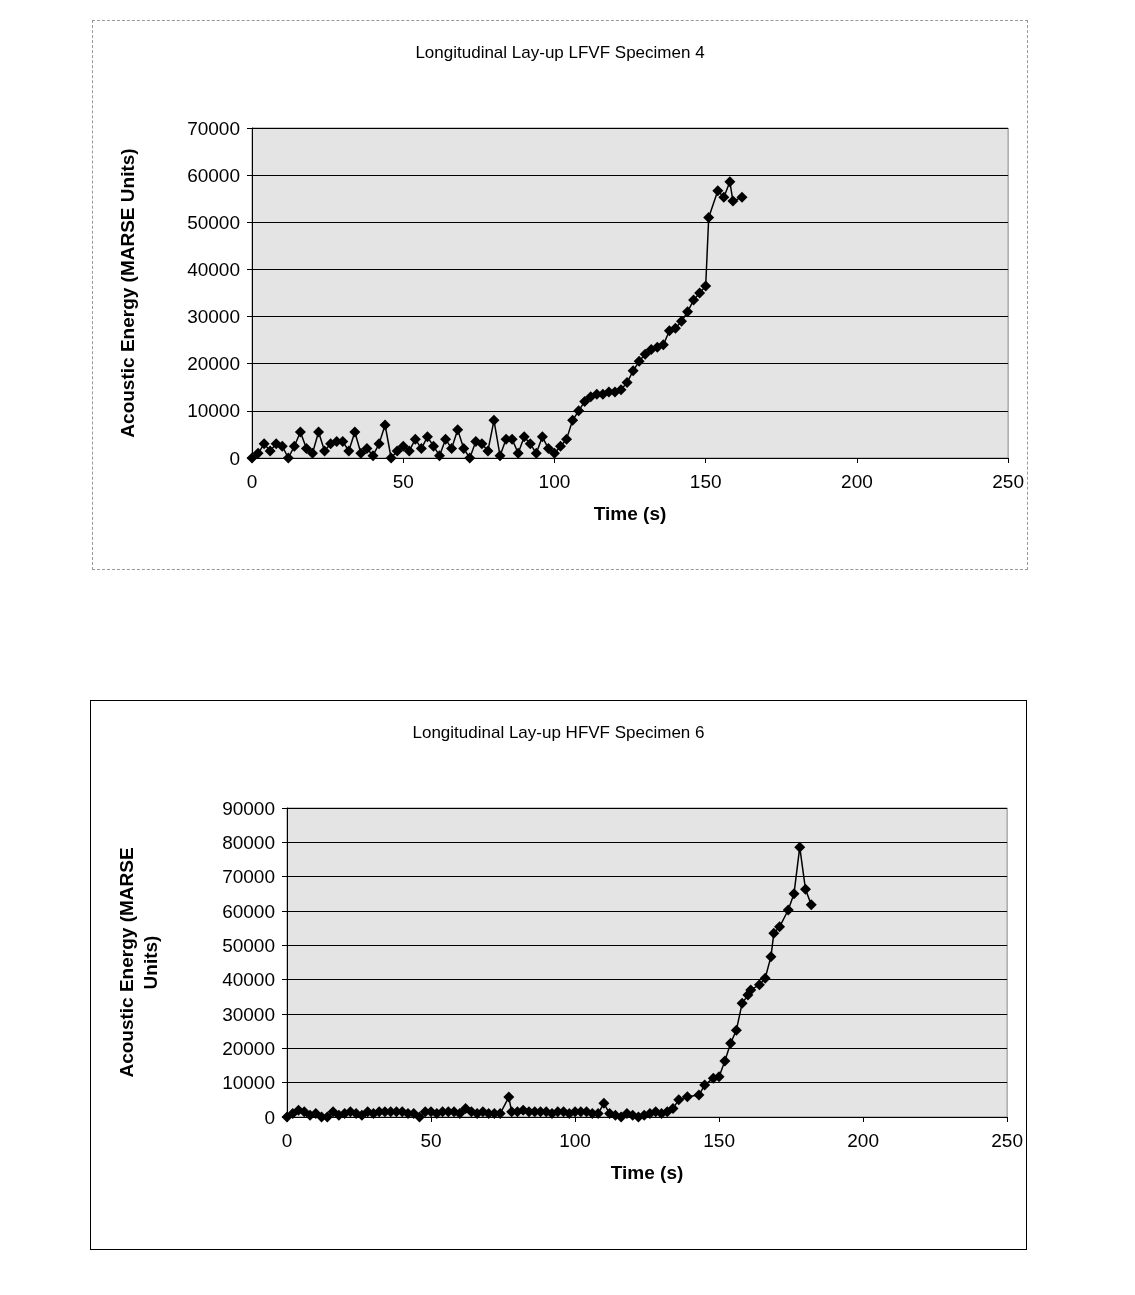  Describe the element at coordinates (287, 1140) in the screenshot. I see `x-tick-label: 0` at that location.